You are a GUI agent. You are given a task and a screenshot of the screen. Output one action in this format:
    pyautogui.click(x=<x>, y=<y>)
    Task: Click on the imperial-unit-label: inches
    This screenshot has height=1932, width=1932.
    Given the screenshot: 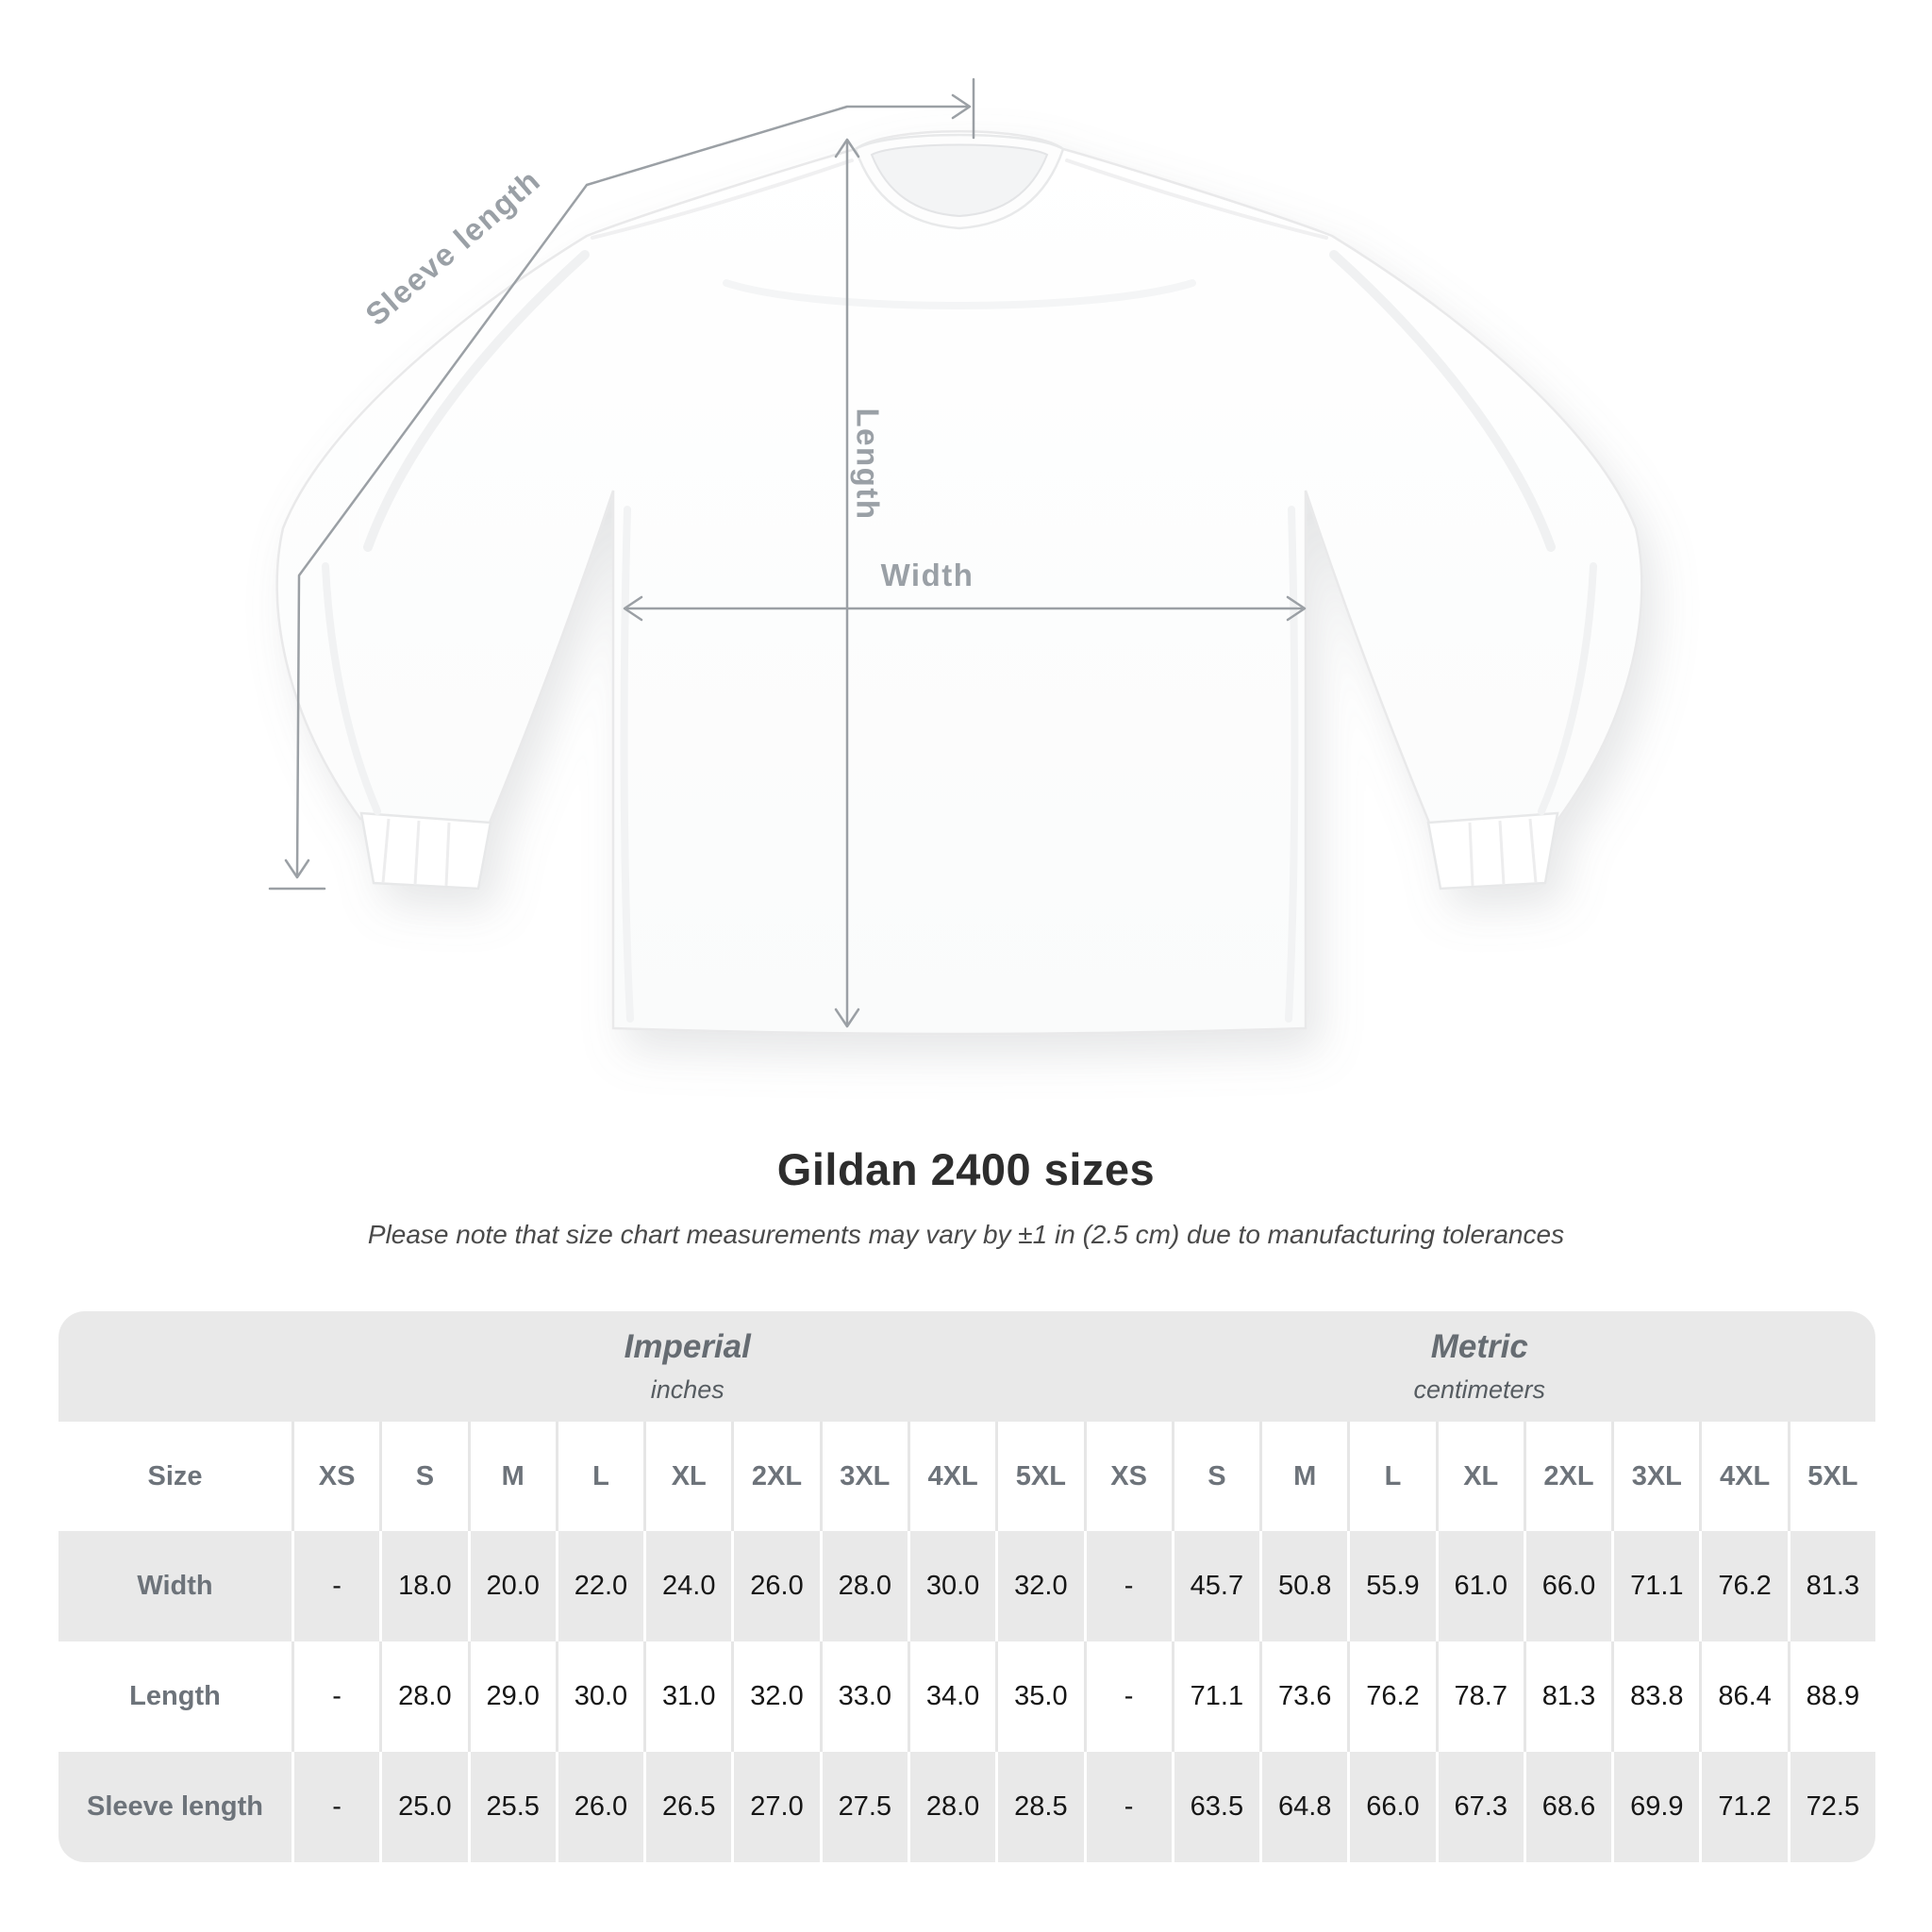 What is the action you would take?
    pyautogui.click(x=687, y=1390)
    